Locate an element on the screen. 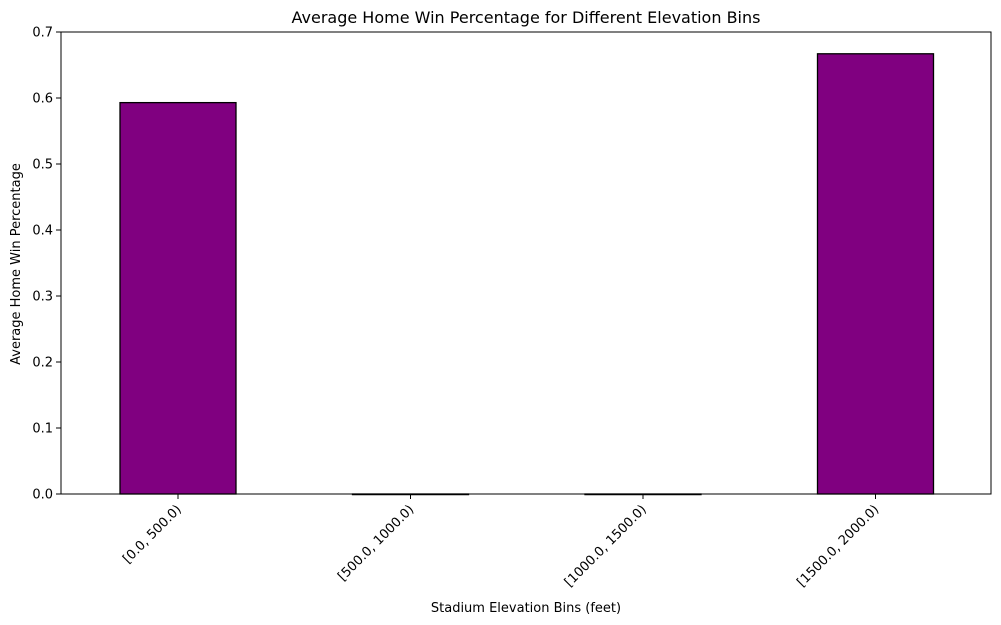 The height and width of the screenshot is (625, 1001). y-tick-label: 0.0 is located at coordinates (42, 495).